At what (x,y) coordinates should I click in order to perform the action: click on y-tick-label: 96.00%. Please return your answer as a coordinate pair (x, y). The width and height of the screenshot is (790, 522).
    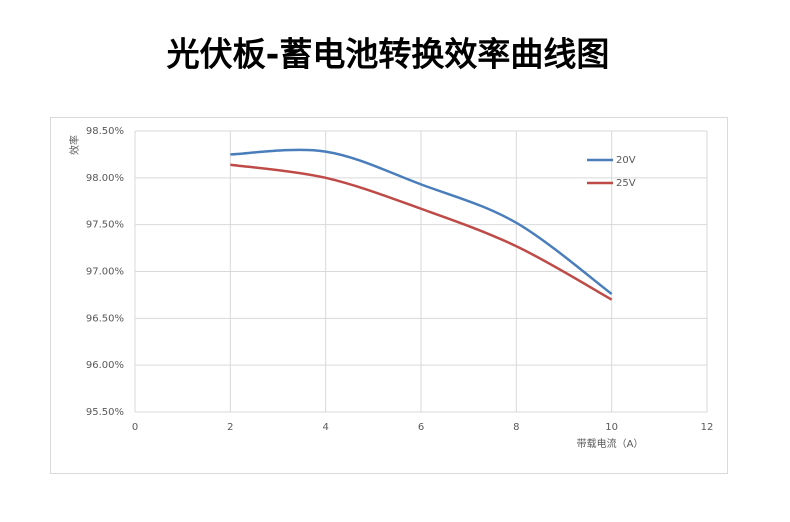
    Looking at the image, I should click on (105, 365).